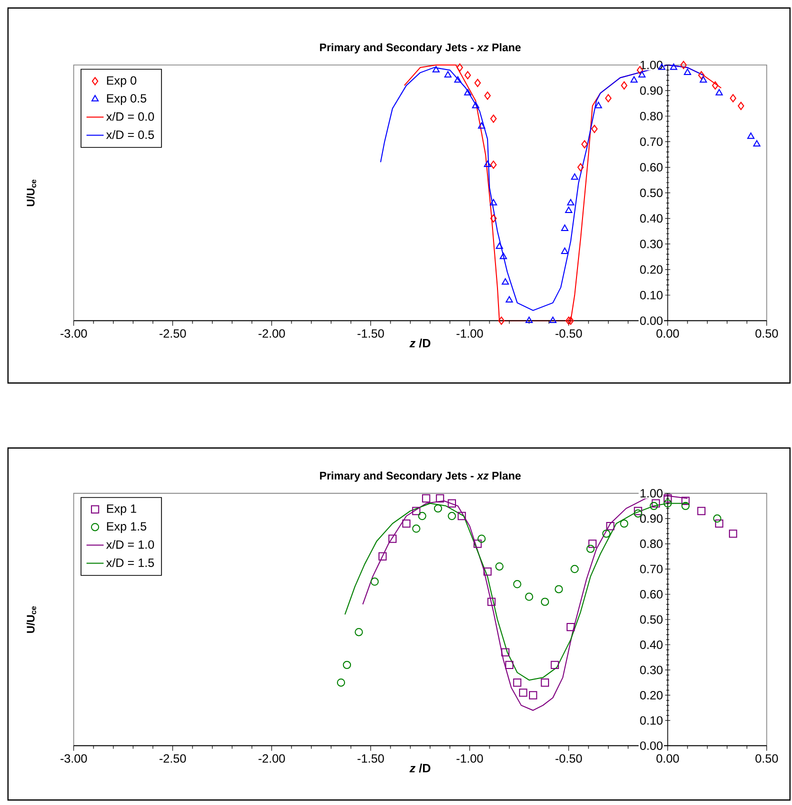 The image size is (792, 805). I want to click on chart-title: Primary and Secondary Jets - xz Plane, so click(420, 48).